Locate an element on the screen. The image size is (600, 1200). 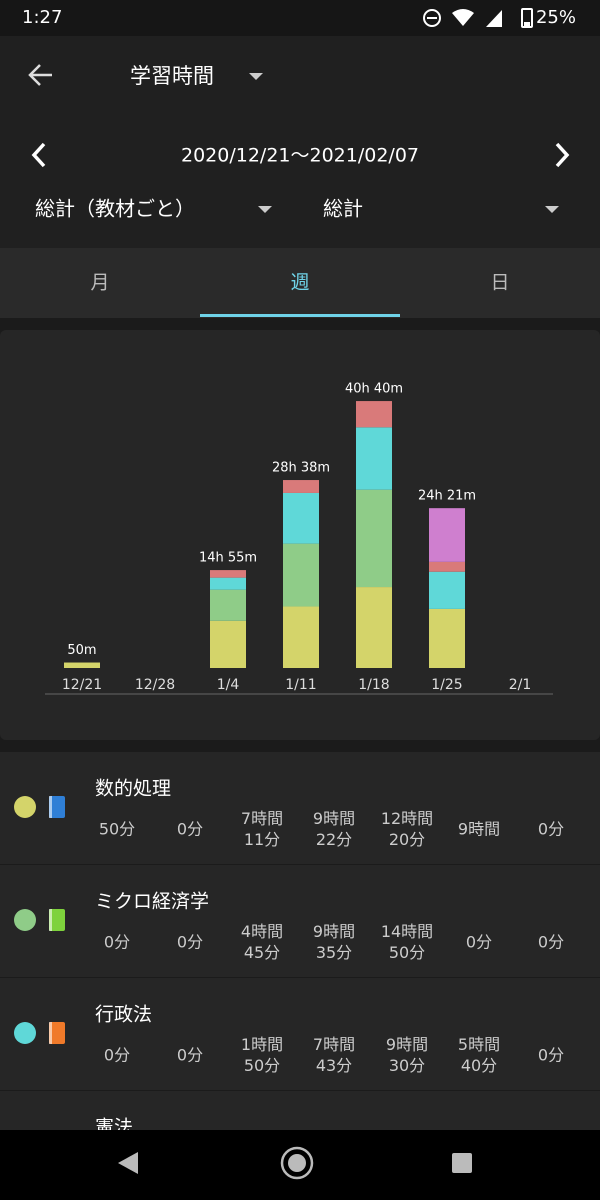
filter-left-dropdown is located at coordinates (265, 209).